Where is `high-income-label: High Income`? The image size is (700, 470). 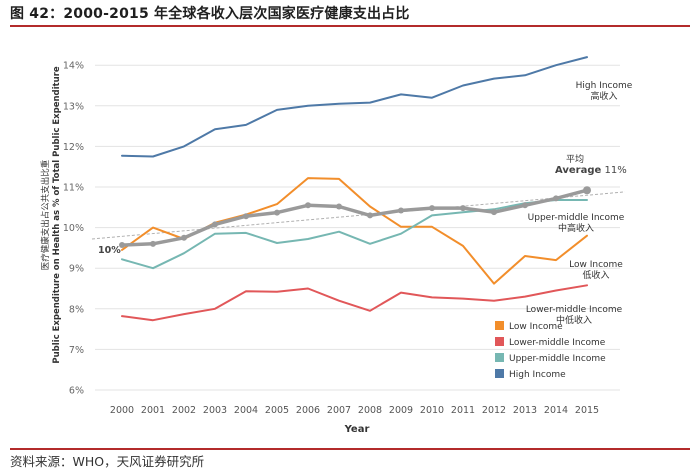
high-income-label: High Income is located at coordinates (604, 86).